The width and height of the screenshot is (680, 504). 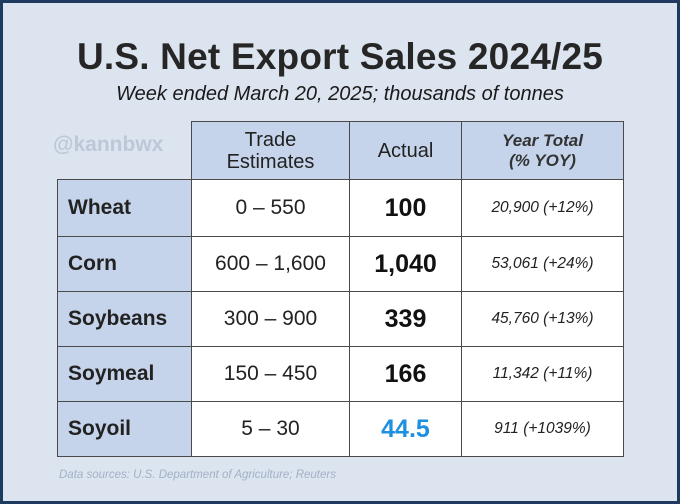 What do you see at coordinates (542, 264) in the screenshot?
I see `year-total-cell: 53,061 (+24%)` at bounding box center [542, 264].